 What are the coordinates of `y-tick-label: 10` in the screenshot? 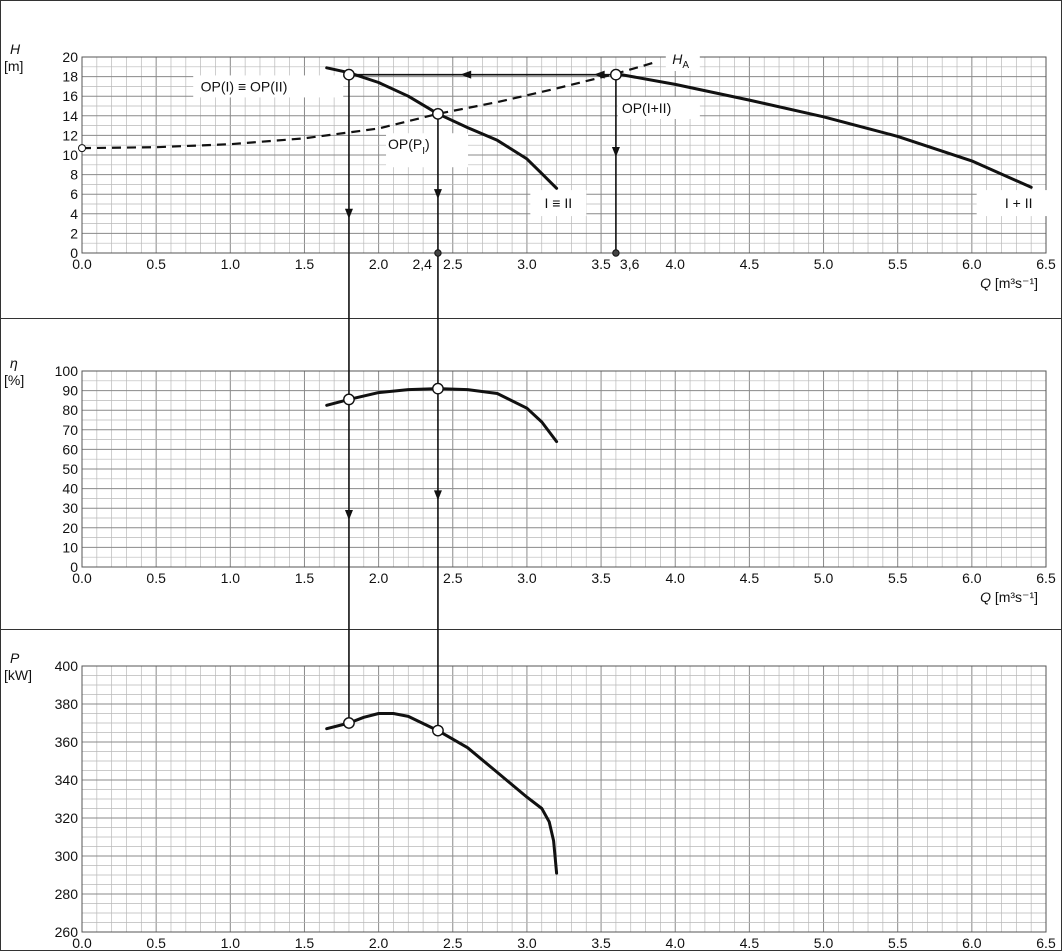 It's located at (70, 155).